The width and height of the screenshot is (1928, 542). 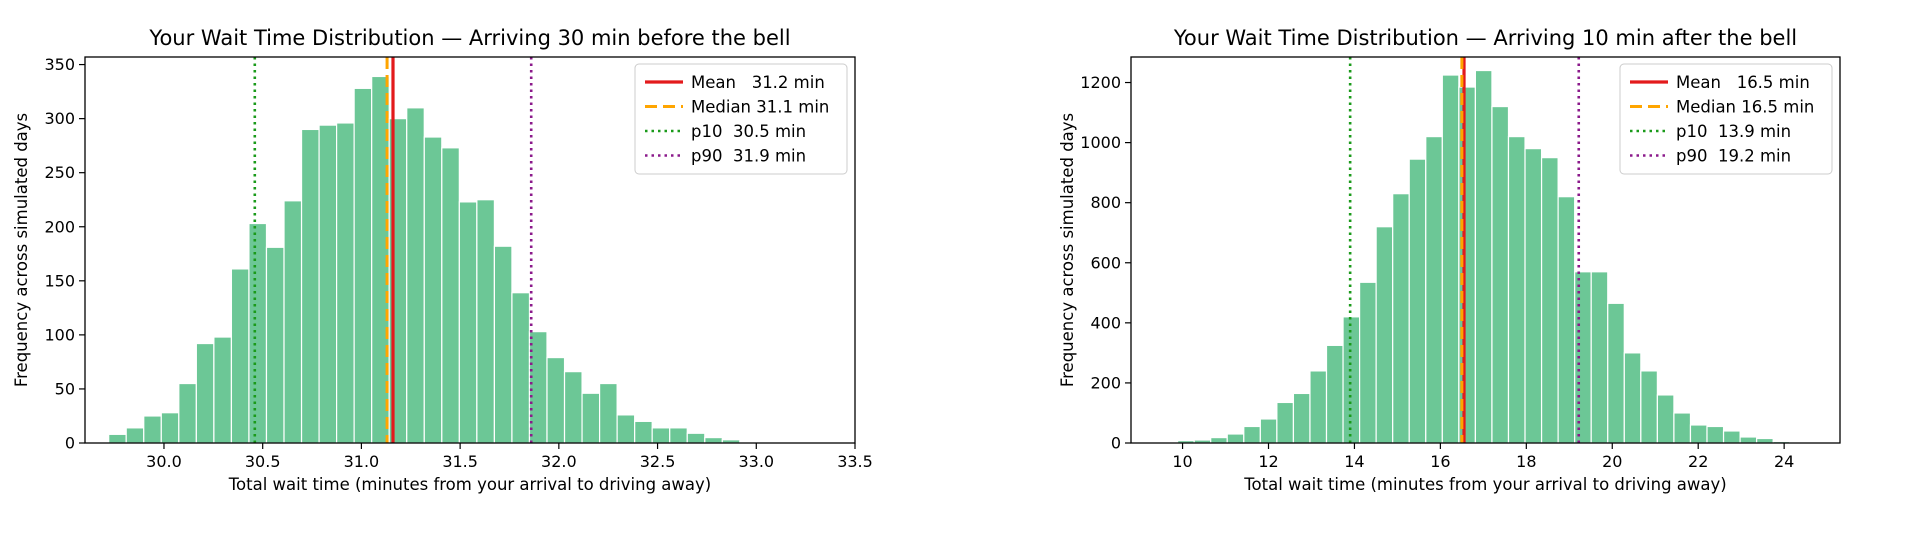 What do you see at coordinates (1612, 461) in the screenshot?
I see `x-tick-label: 20` at bounding box center [1612, 461].